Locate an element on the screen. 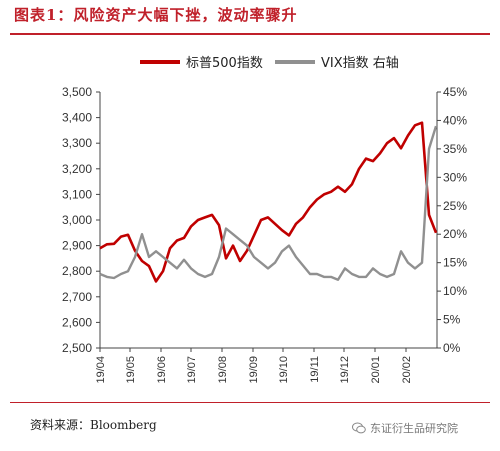 This screenshot has width=500, height=451. y-left-tick-label: 2,500 is located at coordinates (77, 348).